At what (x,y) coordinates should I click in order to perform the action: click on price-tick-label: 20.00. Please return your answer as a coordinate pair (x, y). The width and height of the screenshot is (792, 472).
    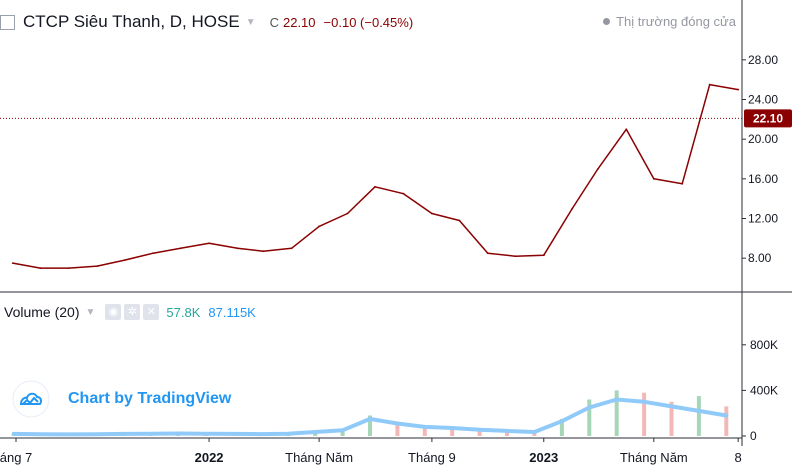
    Looking at the image, I should click on (763, 139).